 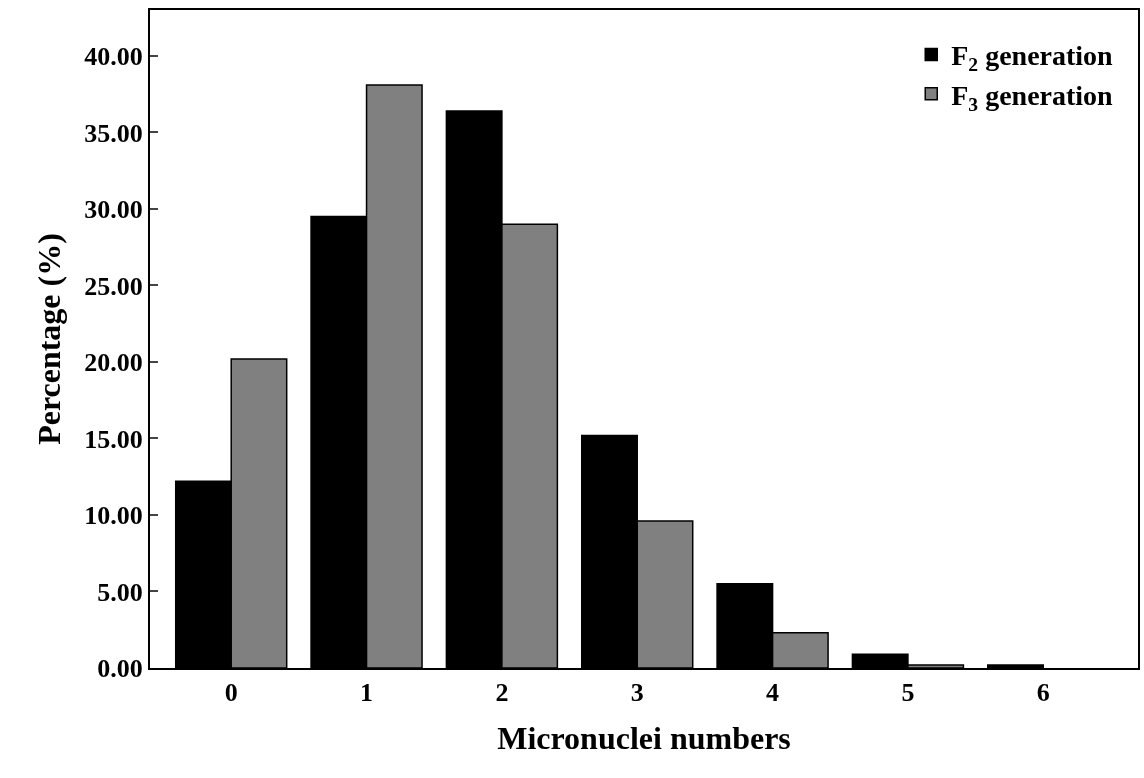 What do you see at coordinates (120, 592) in the screenshot?
I see `y-tick-label: 5.00` at bounding box center [120, 592].